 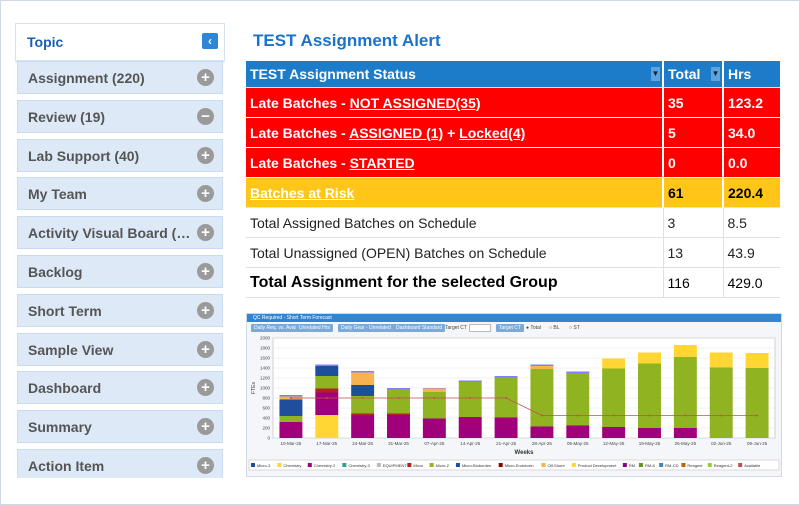 I want to click on status-cell: Late Batches - NOT ASSIGNED(35), so click(x=454, y=102).